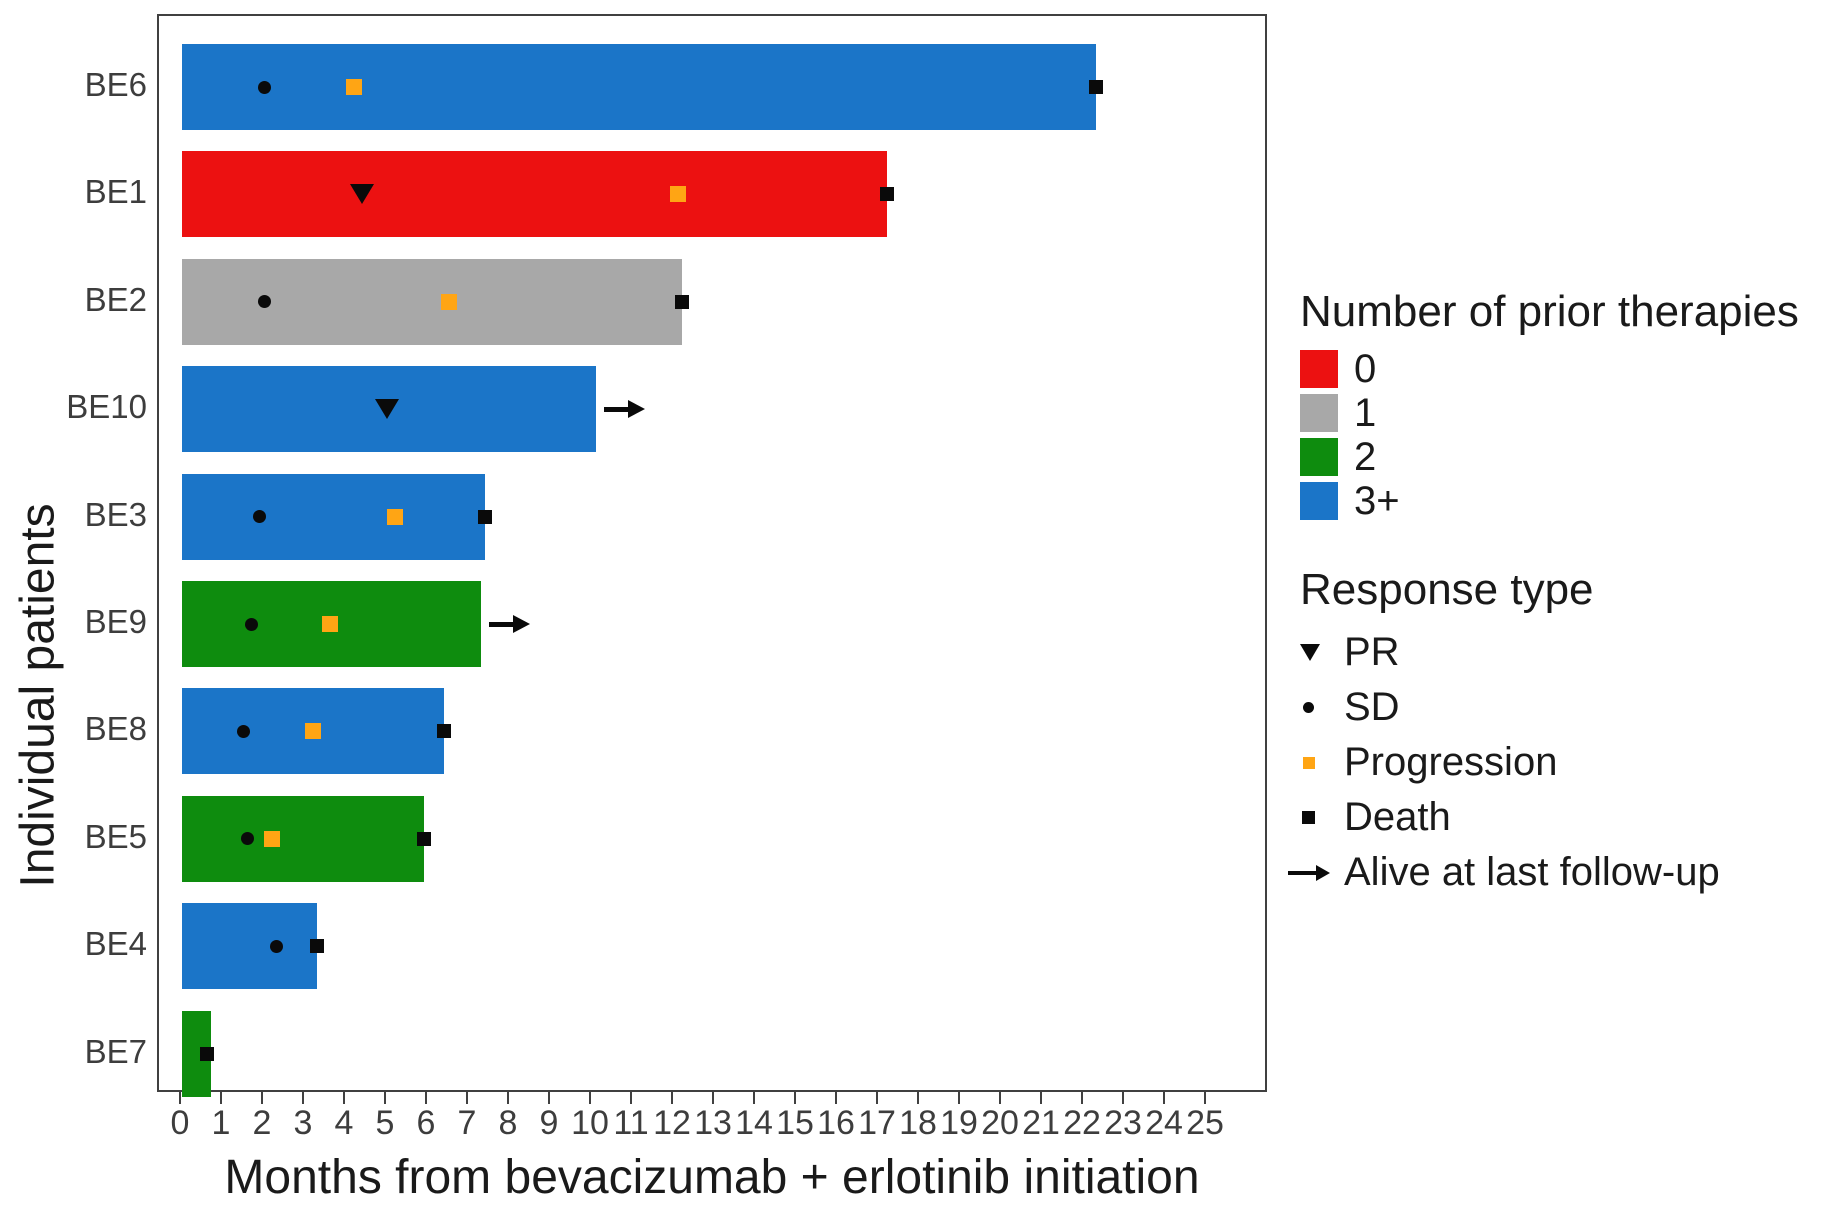 This screenshot has width=1821, height=1205. What do you see at coordinates (426, 1123) in the screenshot?
I see `x-tick-label-6: 6` at bounding box center [426, 1123].